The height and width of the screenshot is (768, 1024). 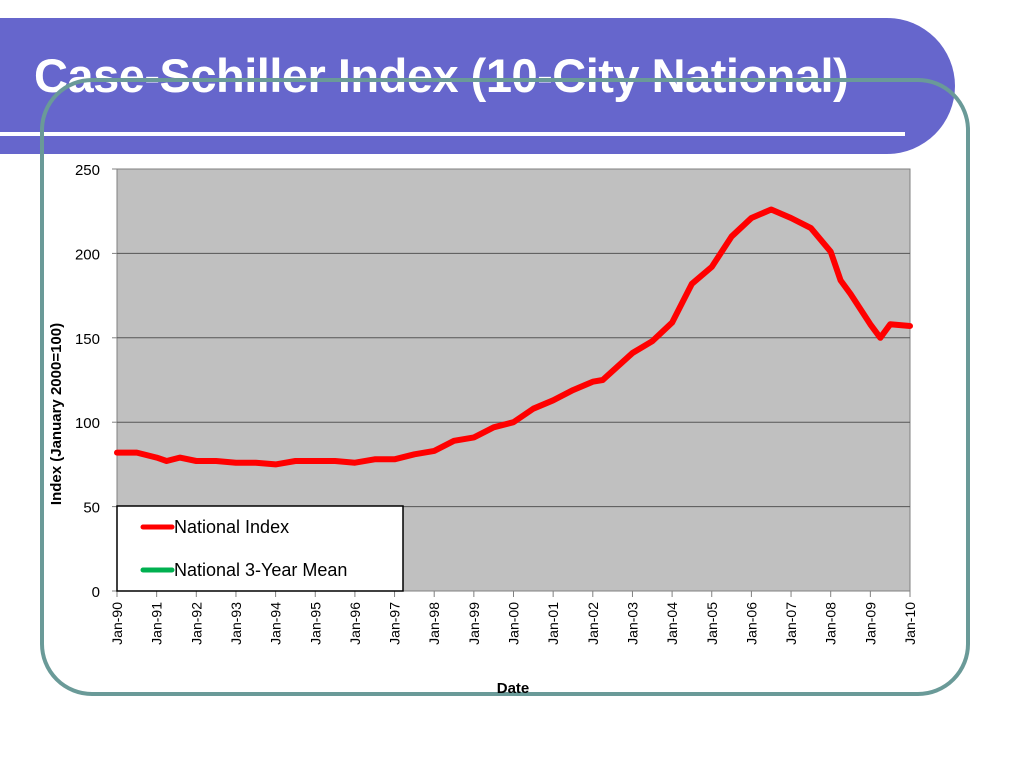 I want to click on x-tick-label: Jan-09, so click(x=870, y=623).